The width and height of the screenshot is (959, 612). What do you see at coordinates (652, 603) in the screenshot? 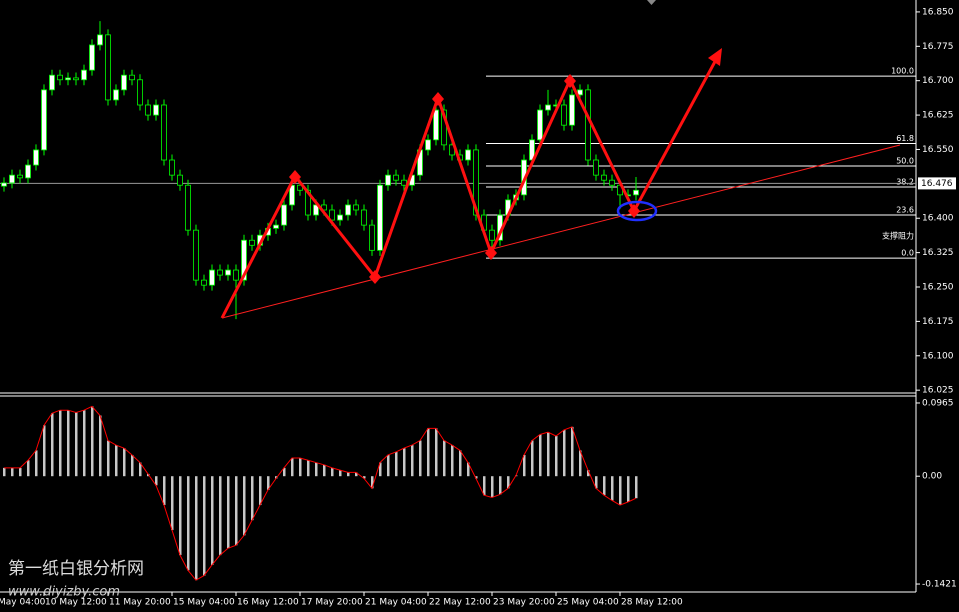
I see `x-tick-label: 28 May 12:00` at bounding box center [652, 603].